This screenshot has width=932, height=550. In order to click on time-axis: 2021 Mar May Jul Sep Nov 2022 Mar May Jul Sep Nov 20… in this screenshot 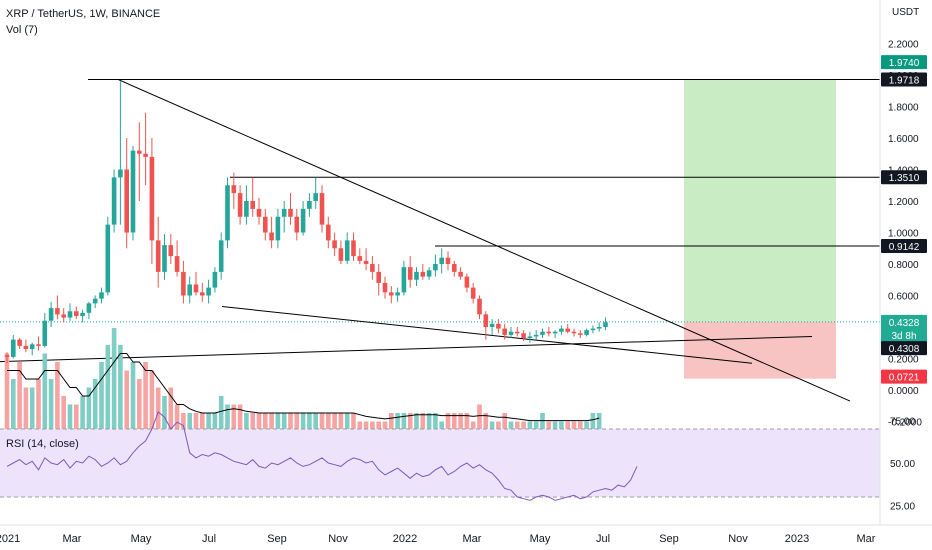, I will do `click(466, 534)`.